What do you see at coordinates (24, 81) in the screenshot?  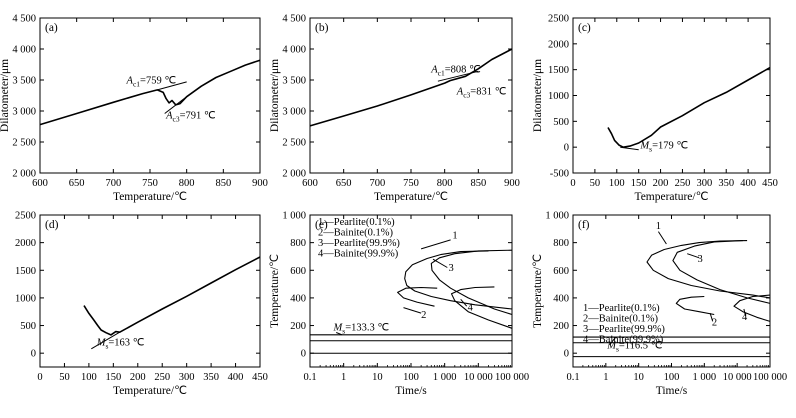 I see `y-tick-label: 3 500` at bounding box center [24, 81].